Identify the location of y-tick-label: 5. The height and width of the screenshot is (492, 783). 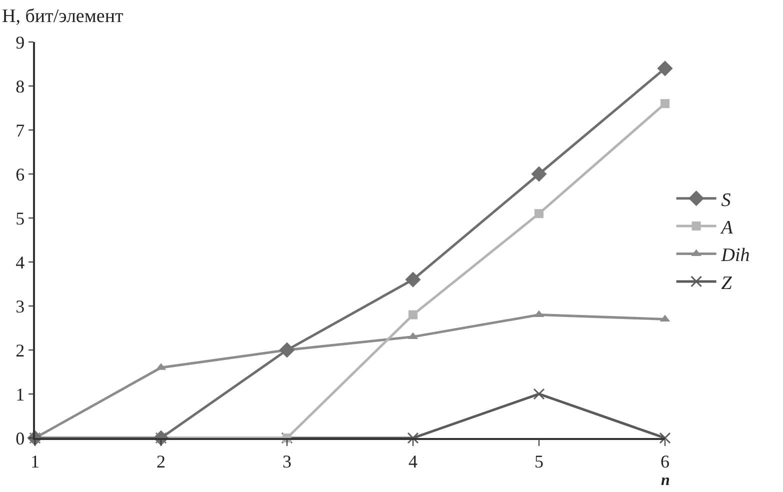
(20, 218).